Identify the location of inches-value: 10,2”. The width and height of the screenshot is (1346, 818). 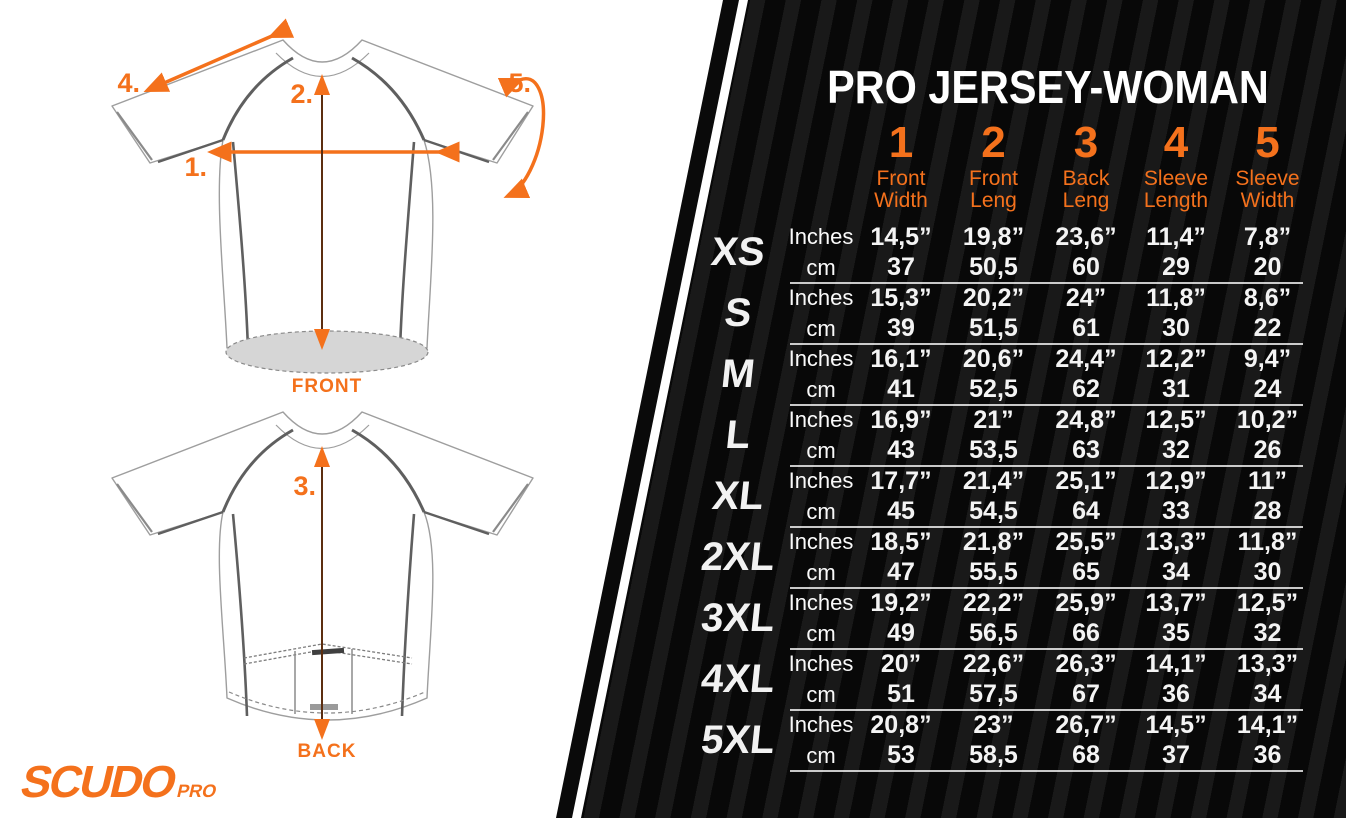
(1267, 419).